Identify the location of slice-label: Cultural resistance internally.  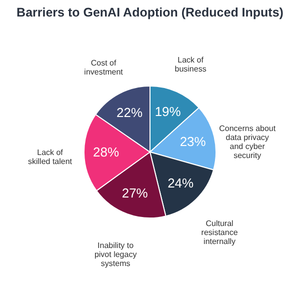
(219, 232).